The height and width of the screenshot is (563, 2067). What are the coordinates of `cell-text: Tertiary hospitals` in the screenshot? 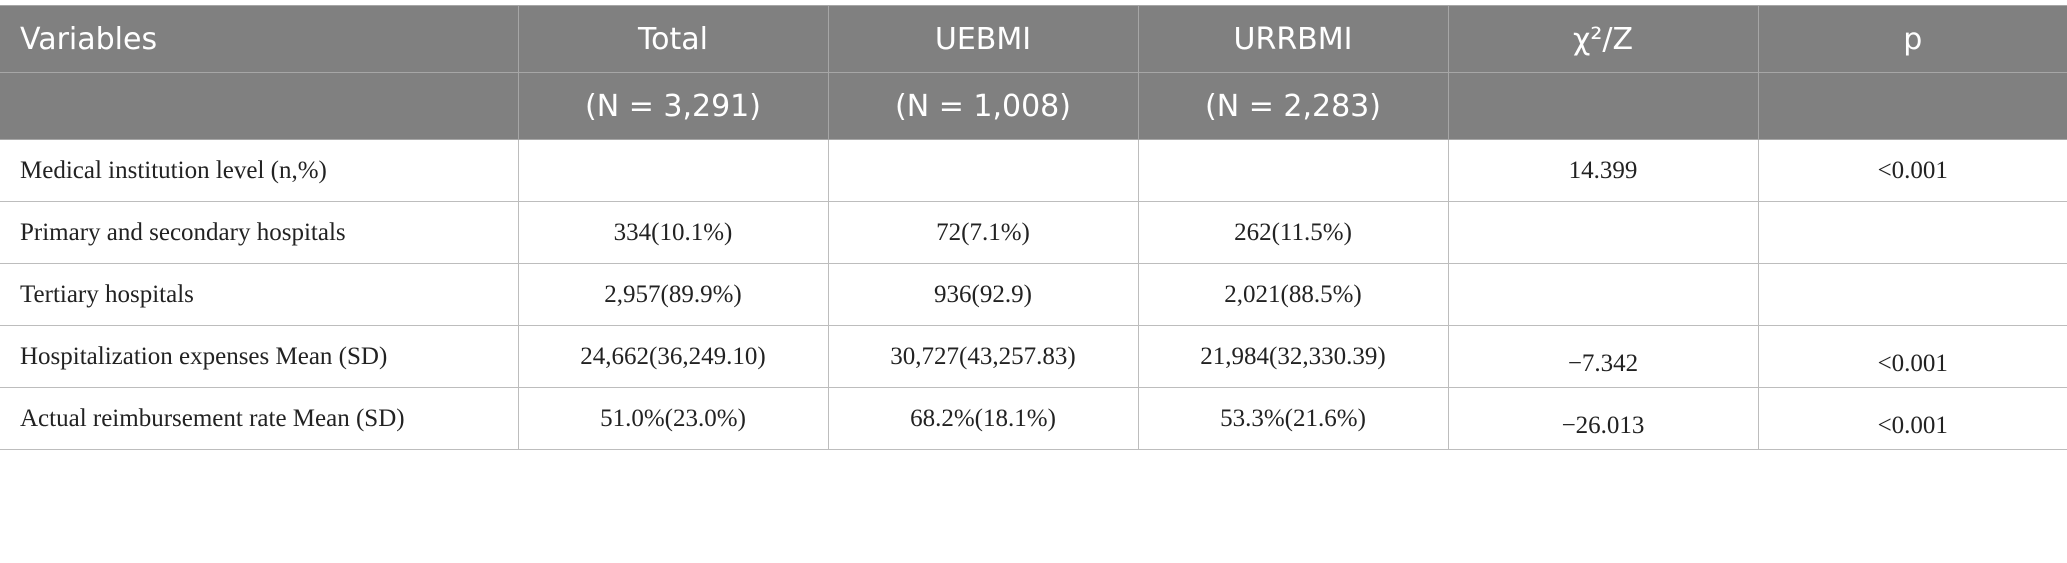 It's located at (107, 294).